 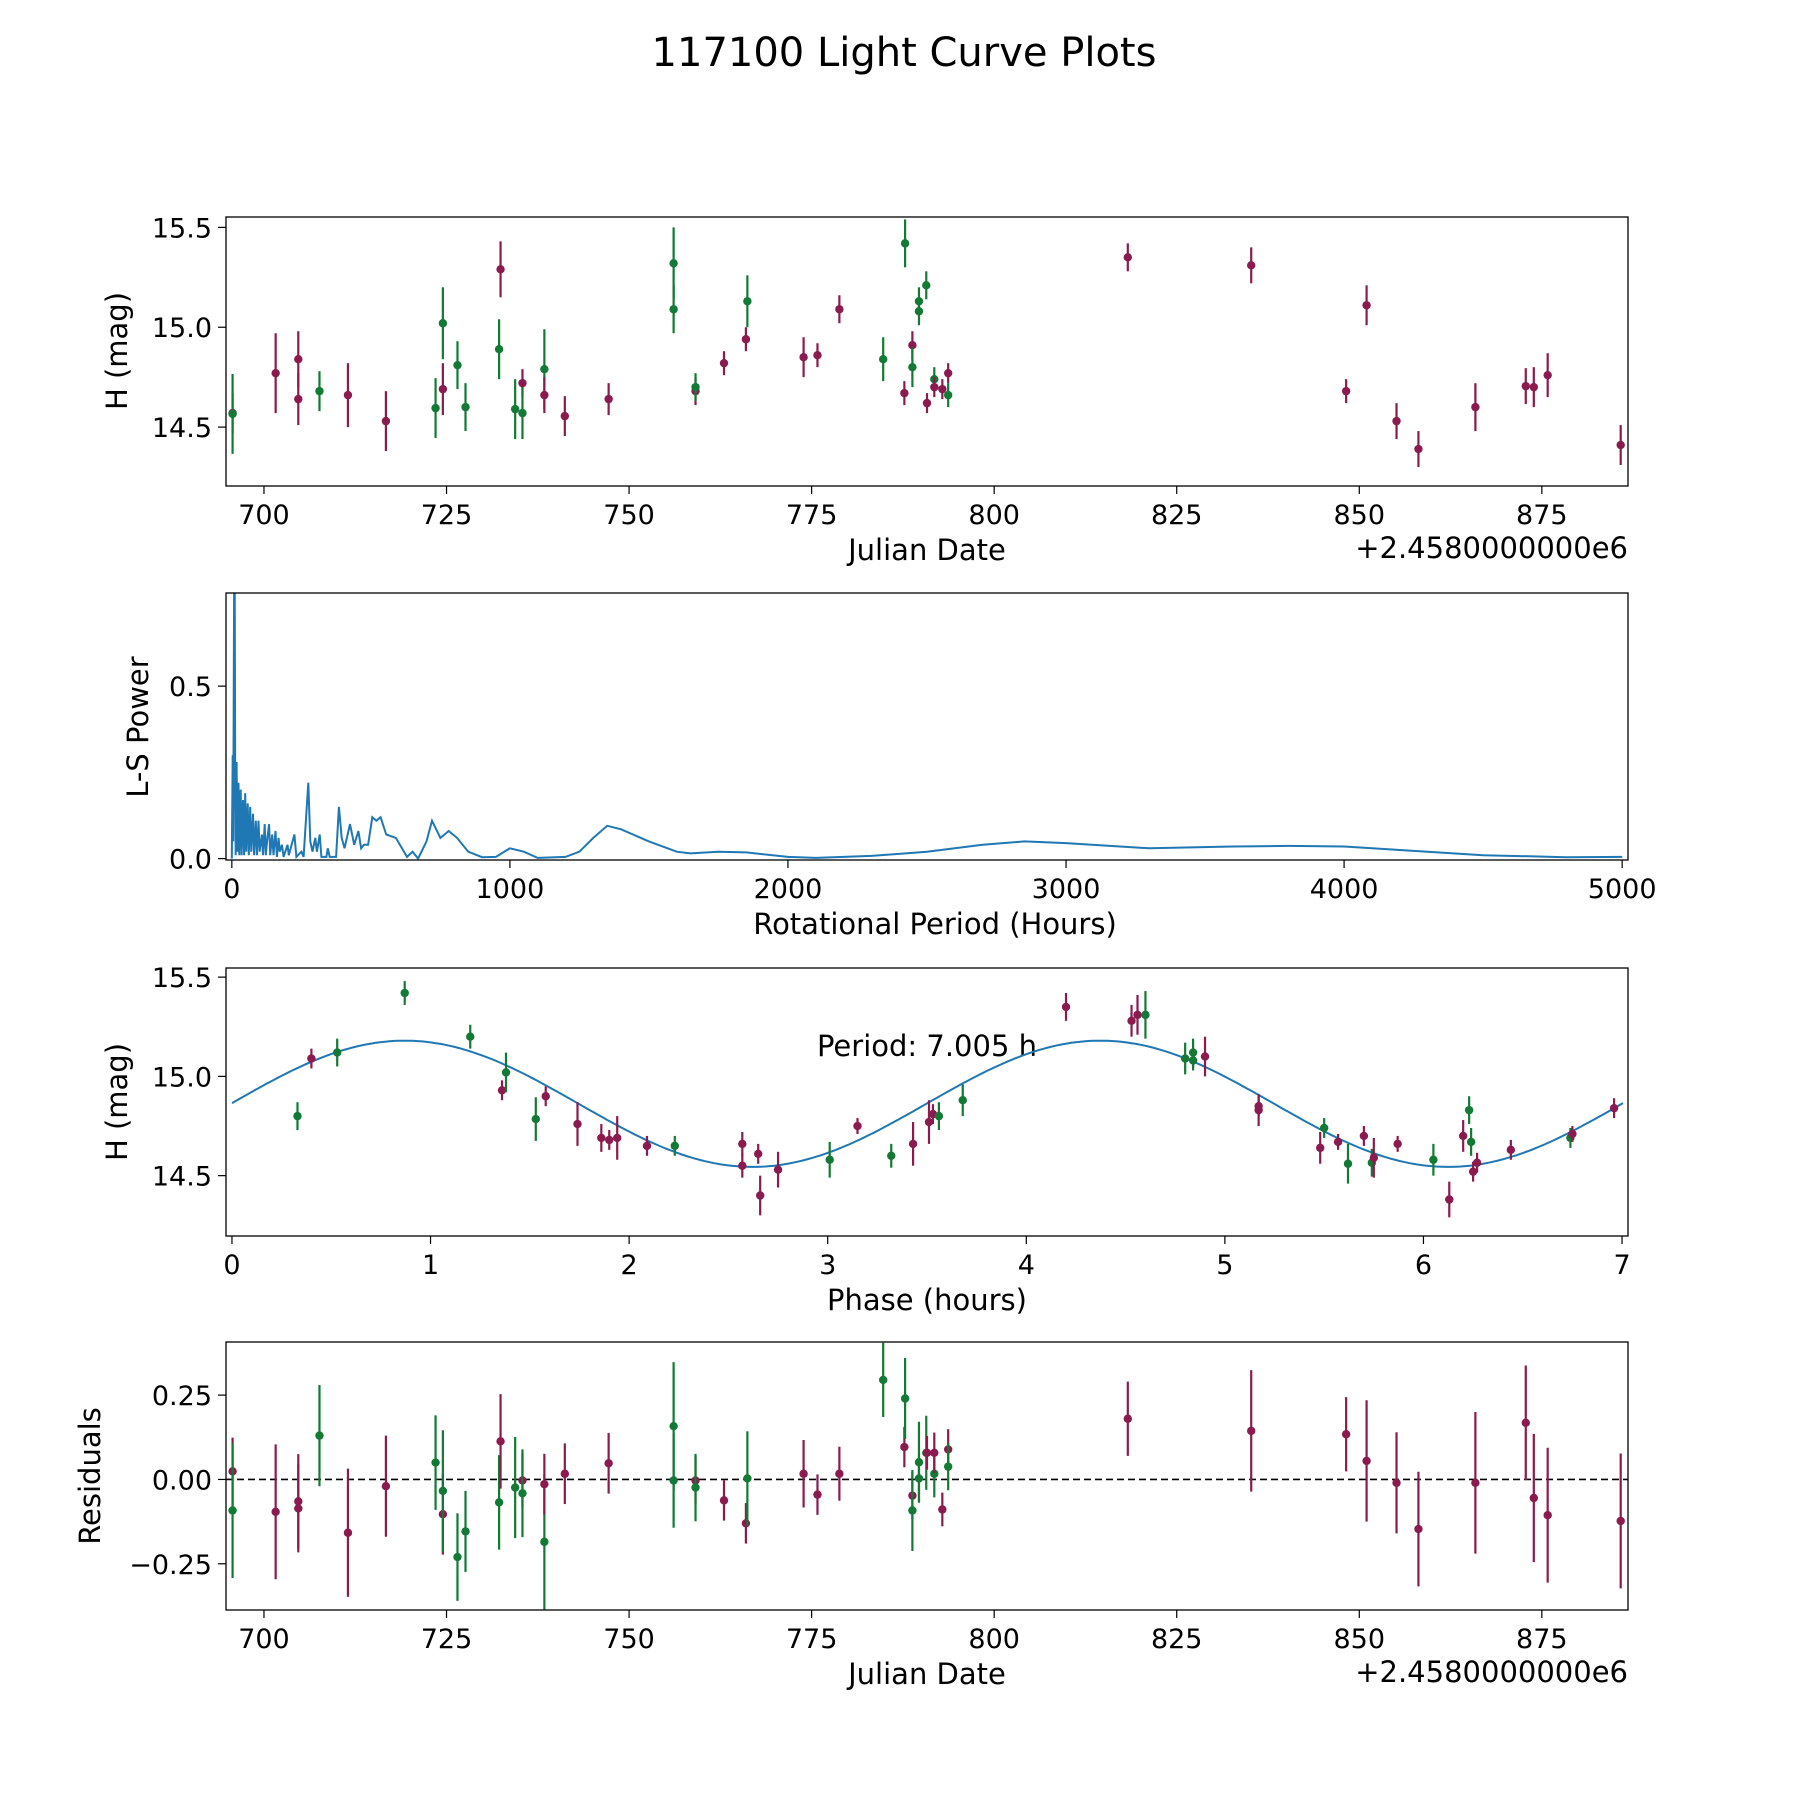 I want to click on residuals-xlabel: Julian Date, so click(x=926, y=1674).